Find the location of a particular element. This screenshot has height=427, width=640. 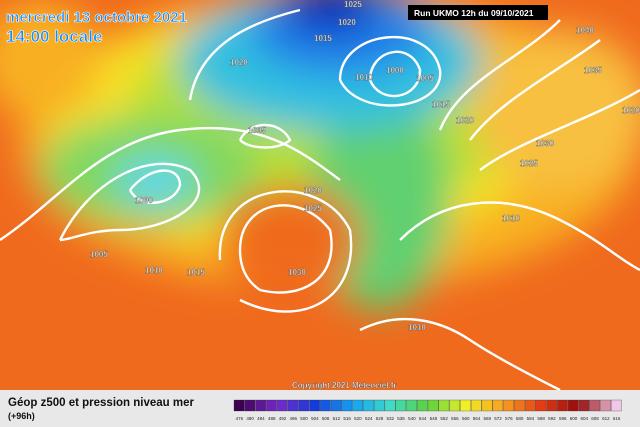

scale-label: 580 is located at coordinates (520, 418).